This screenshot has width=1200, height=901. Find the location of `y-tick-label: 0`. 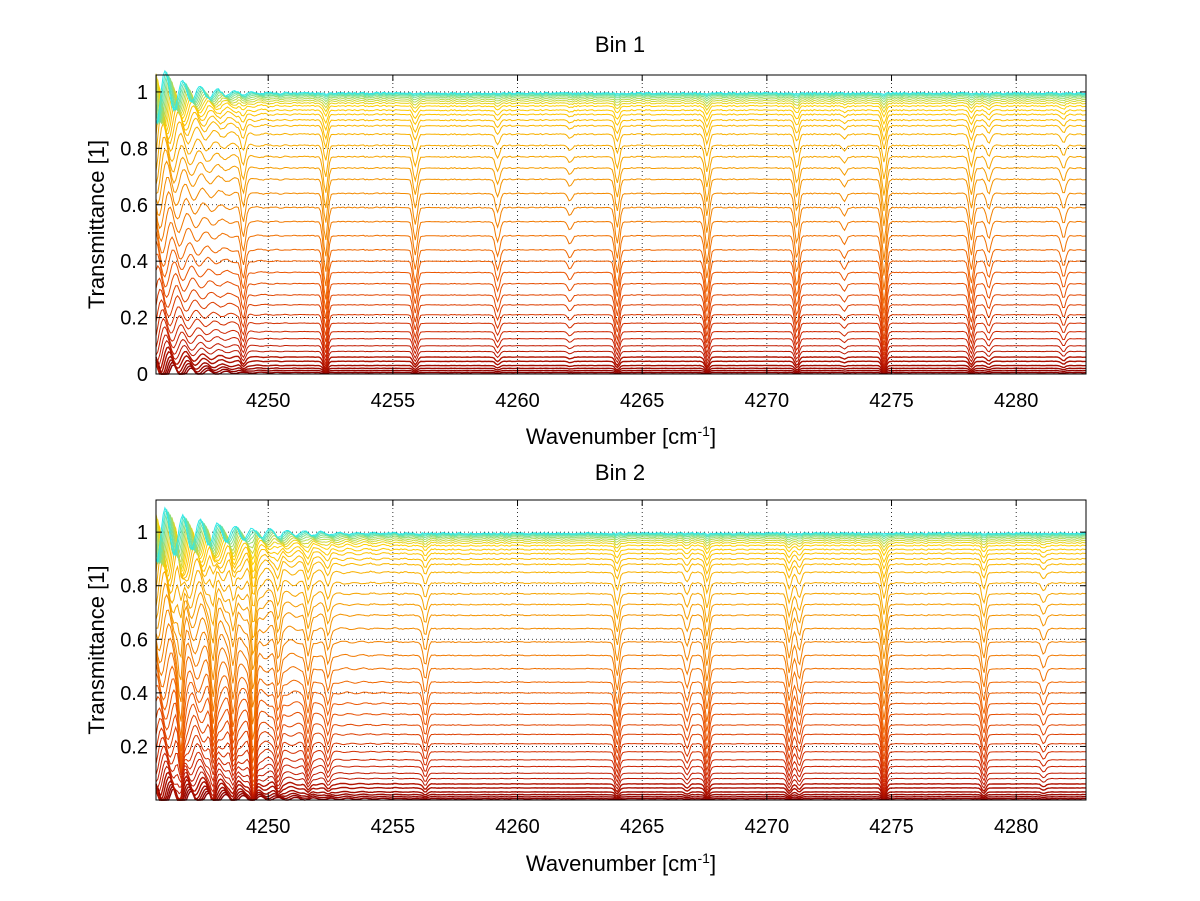

y-tick-label: 0 is located at coordinates (142, 375).